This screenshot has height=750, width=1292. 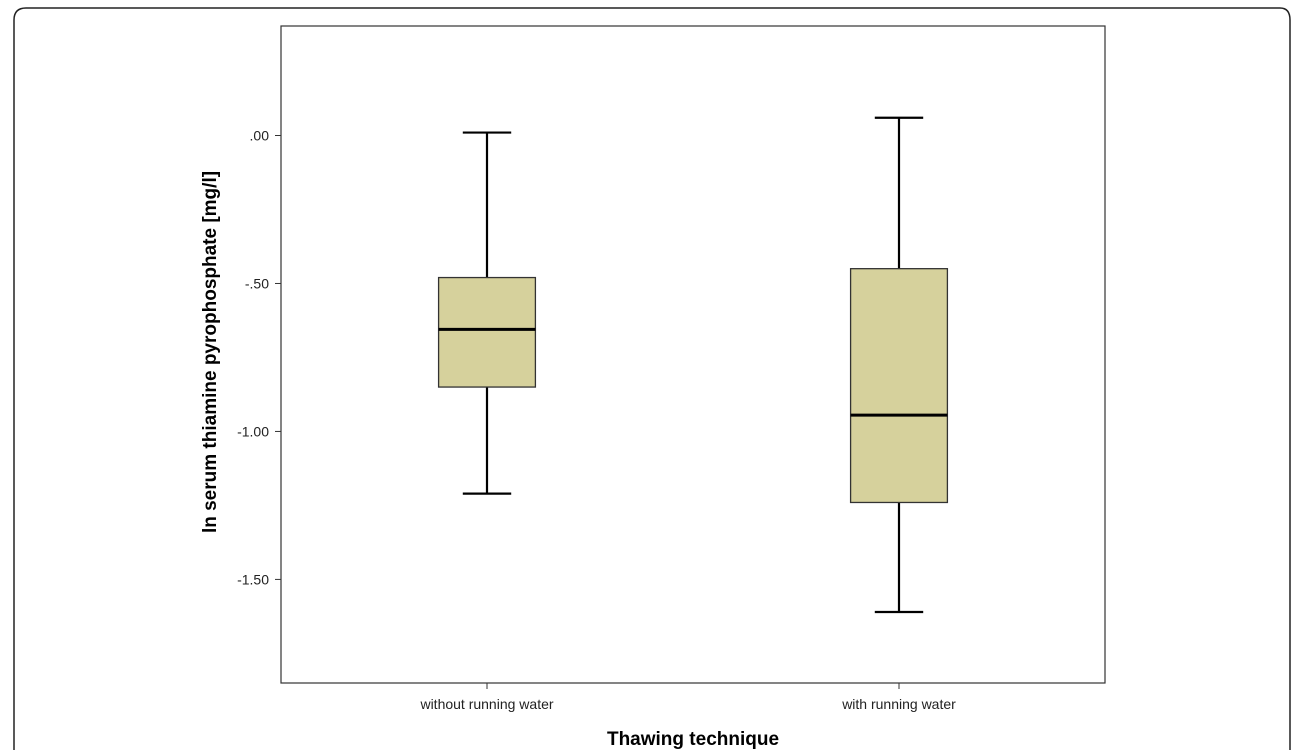 I want to click on x-axis-title: Thawing technique, so click(x=693, y=739).